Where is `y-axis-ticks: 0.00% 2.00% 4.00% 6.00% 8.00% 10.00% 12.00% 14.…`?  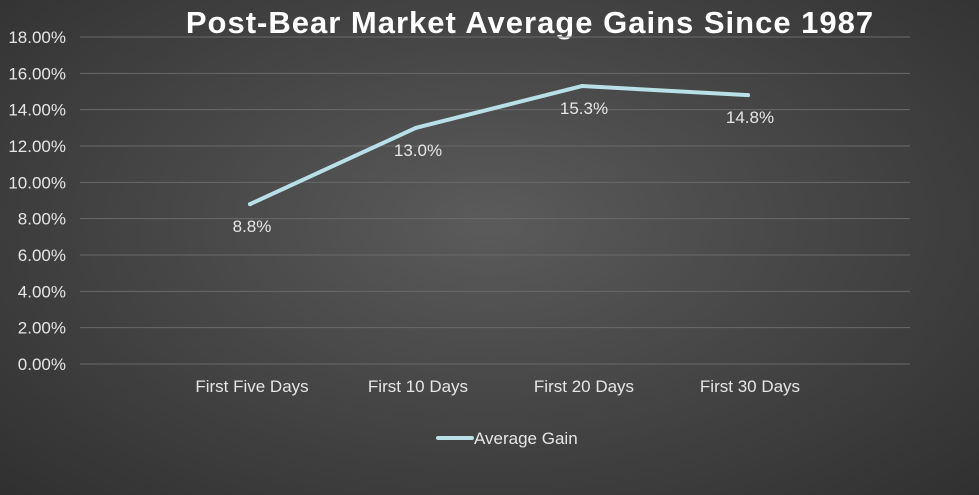 y-axis-ticks: 0.00% 2.00% 4.00% 6.00% 8.00% 10.00% 12.00% 14.… is located at coordinates (37, 201).